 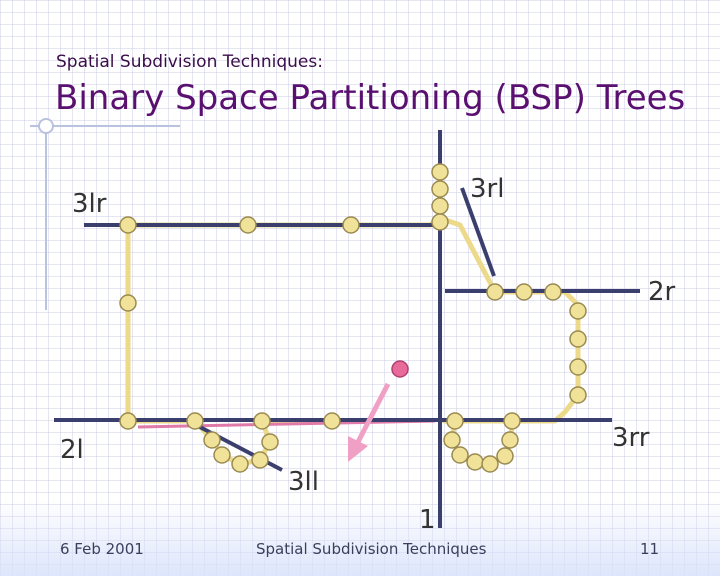 I want to click on footer-page-number: 11, so click(x=650, y=549).